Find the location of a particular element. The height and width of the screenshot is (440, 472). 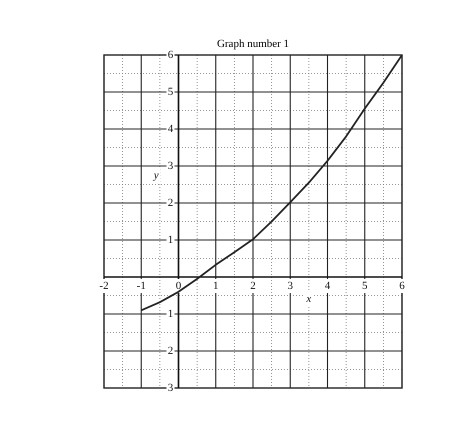

x-tick-label: -1 is located at coordinates (141, 286).